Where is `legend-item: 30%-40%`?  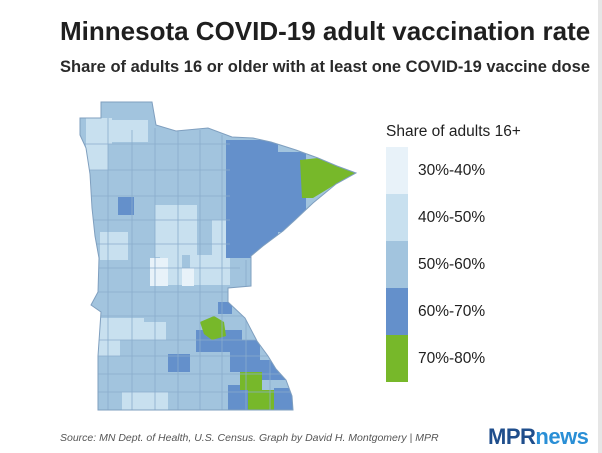
legend-item: 30%-40% is located at coordinates (451, 170).